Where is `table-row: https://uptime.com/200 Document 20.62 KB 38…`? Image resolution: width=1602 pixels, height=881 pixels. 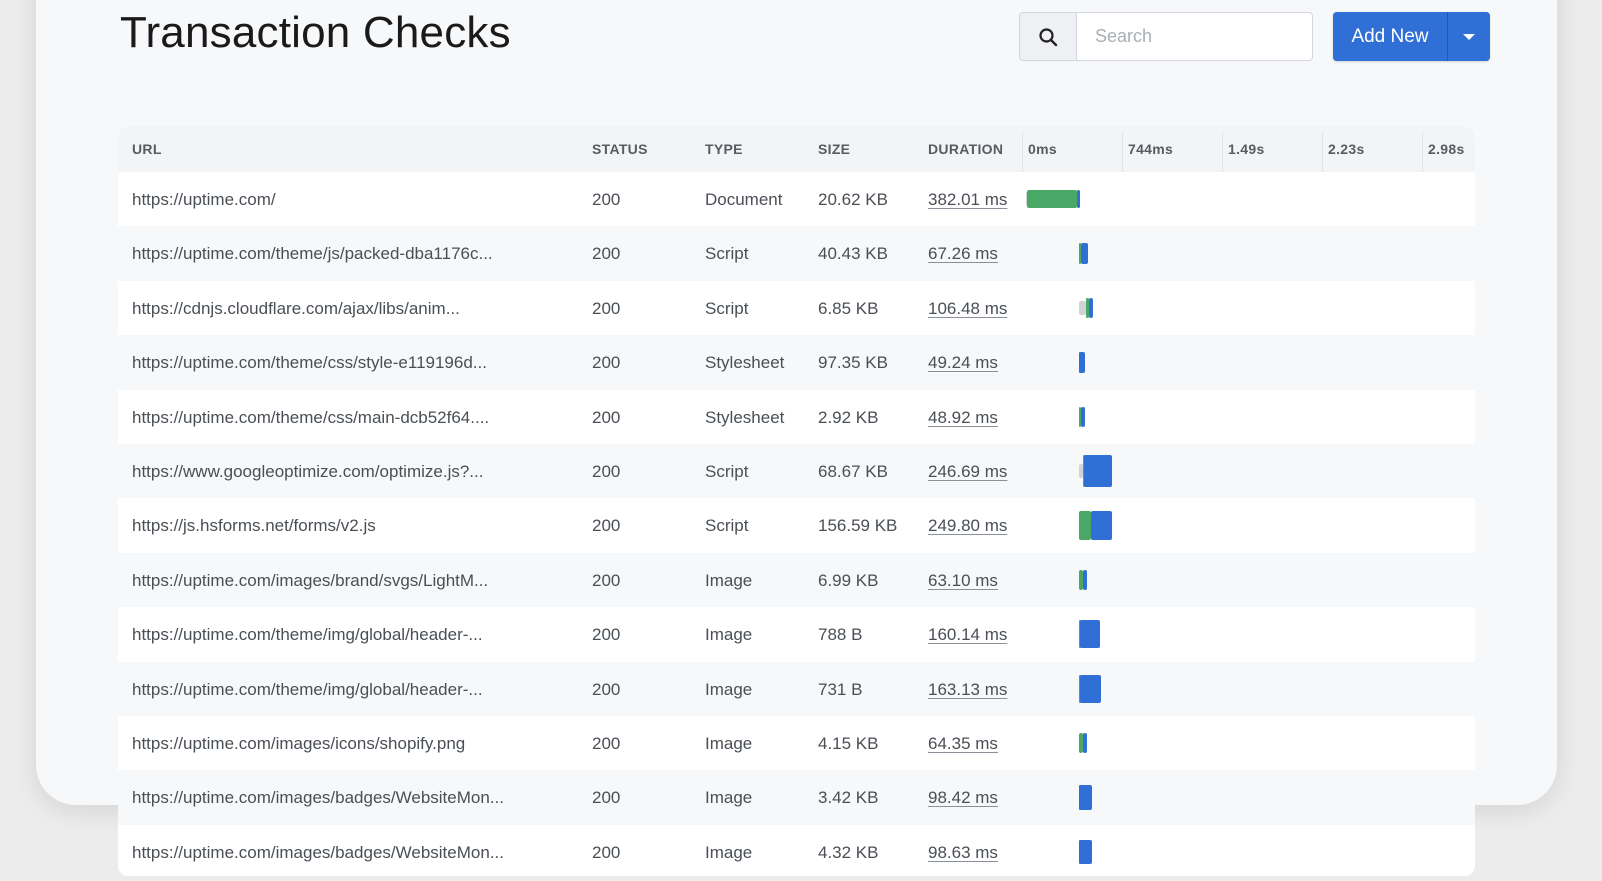
table-row: https://uptime.com/200 Document 20.62 KB 38… is located at coordinates (796, 199).